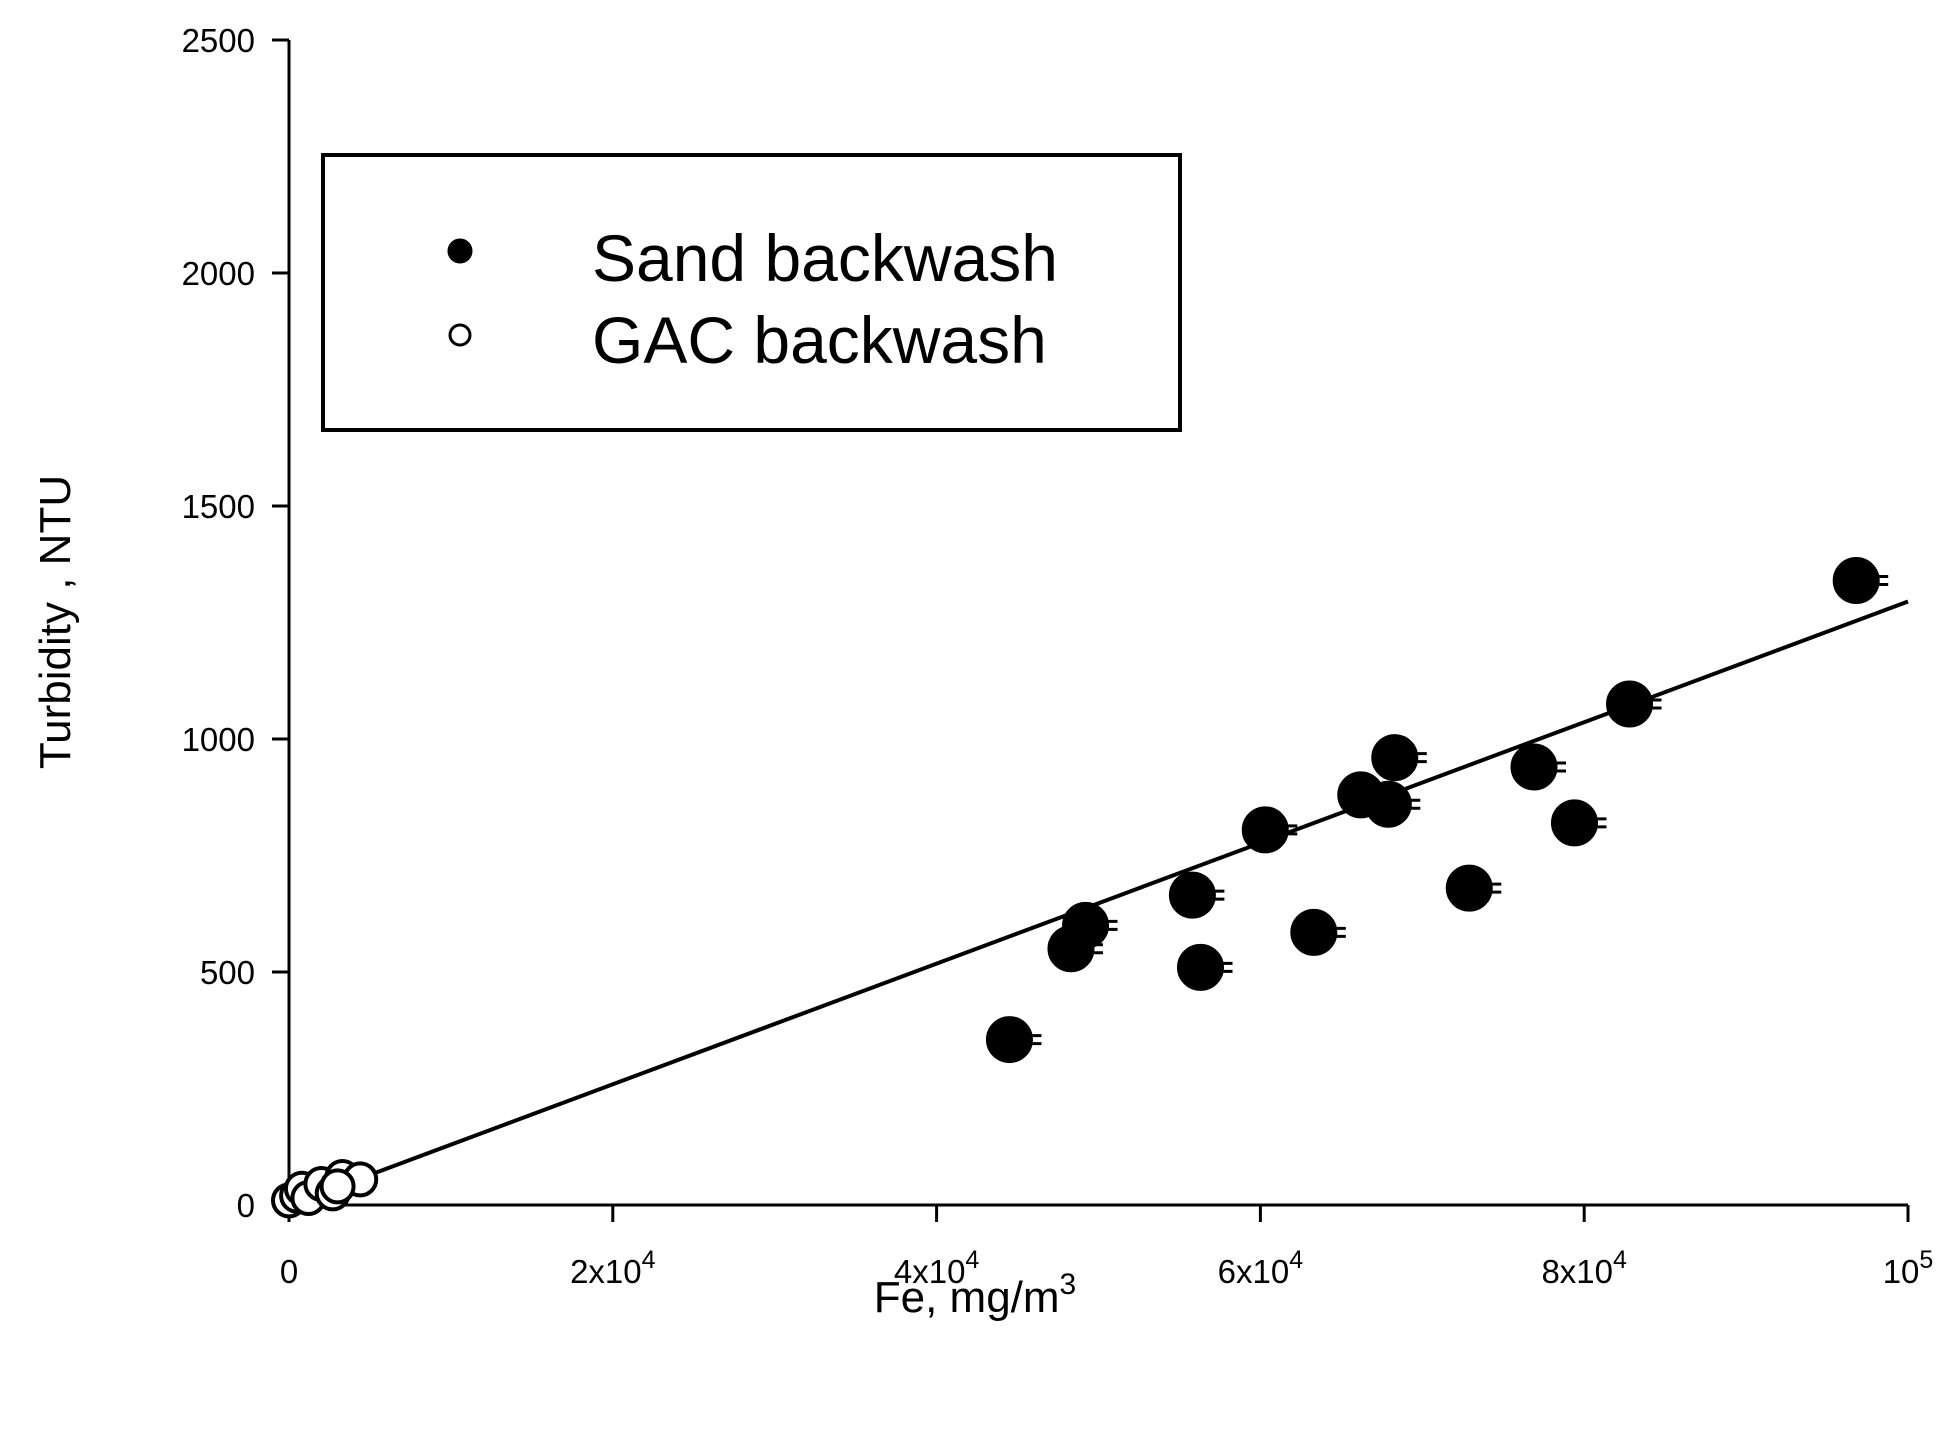  I want to click on y-tick-label: 2000, so click(218, 273).